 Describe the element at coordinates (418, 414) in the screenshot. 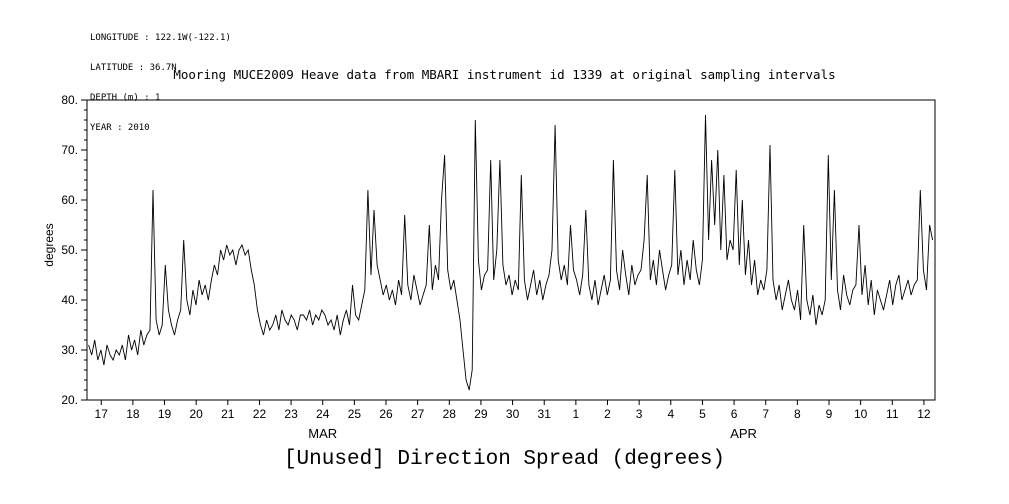

I see `x-tick-label: 27` at that location.